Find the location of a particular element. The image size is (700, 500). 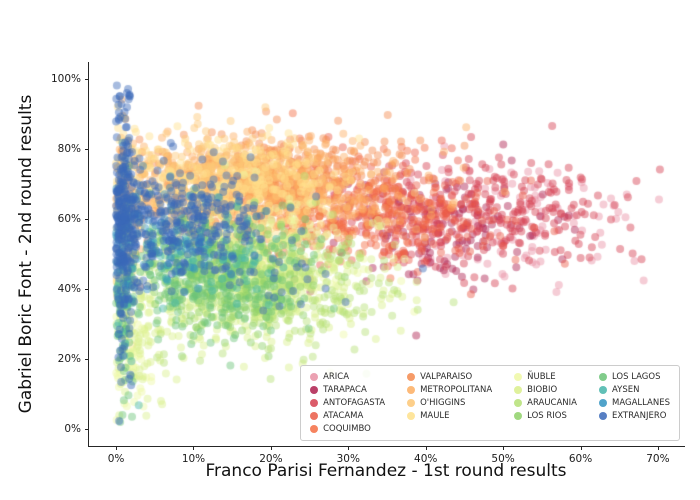

legend-item: O'HIGGINS is located at coordinates (449, 403).